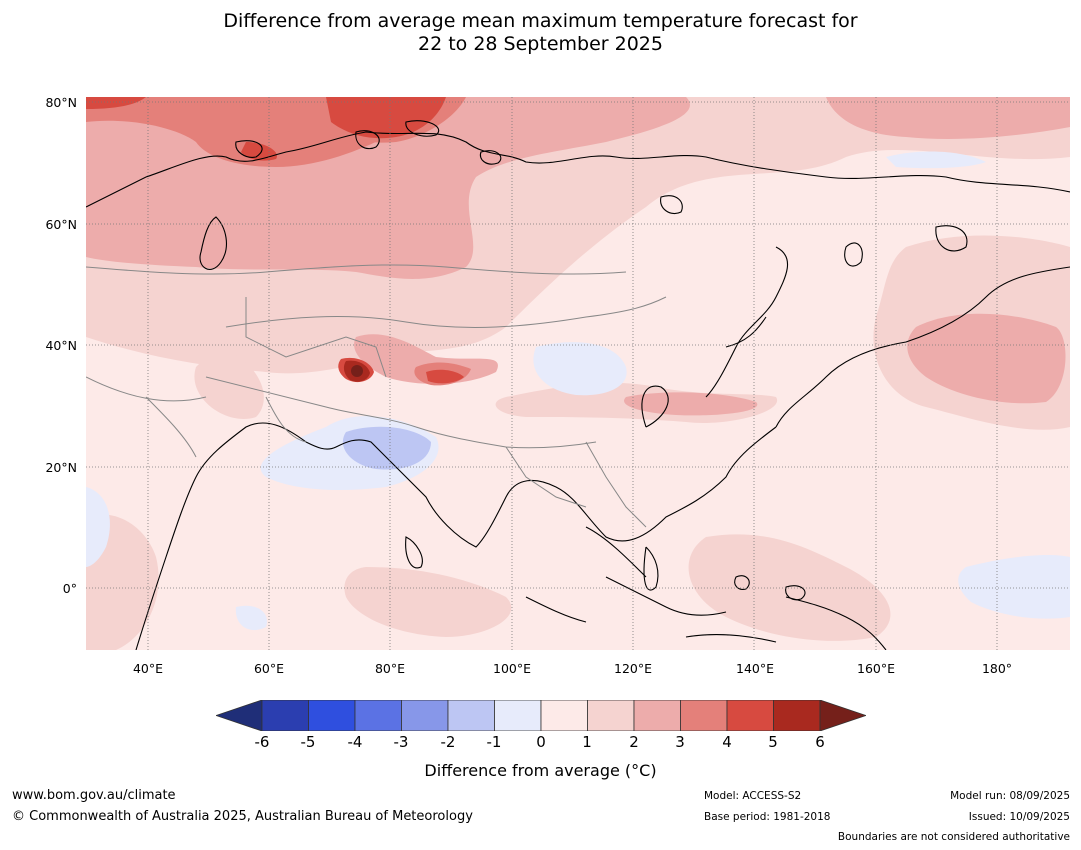 This screenshot has width=1081, height=850. What do you see at coordinates (755, 668) in the screenshot?
I see `lon-label-140e: 140°E` at bounding box center [755, 668].